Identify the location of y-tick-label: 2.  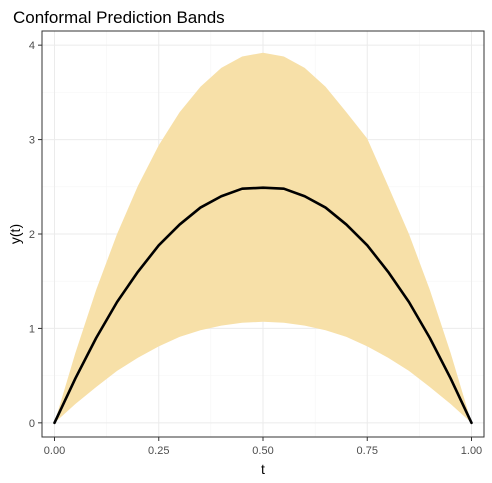
(32, 235).